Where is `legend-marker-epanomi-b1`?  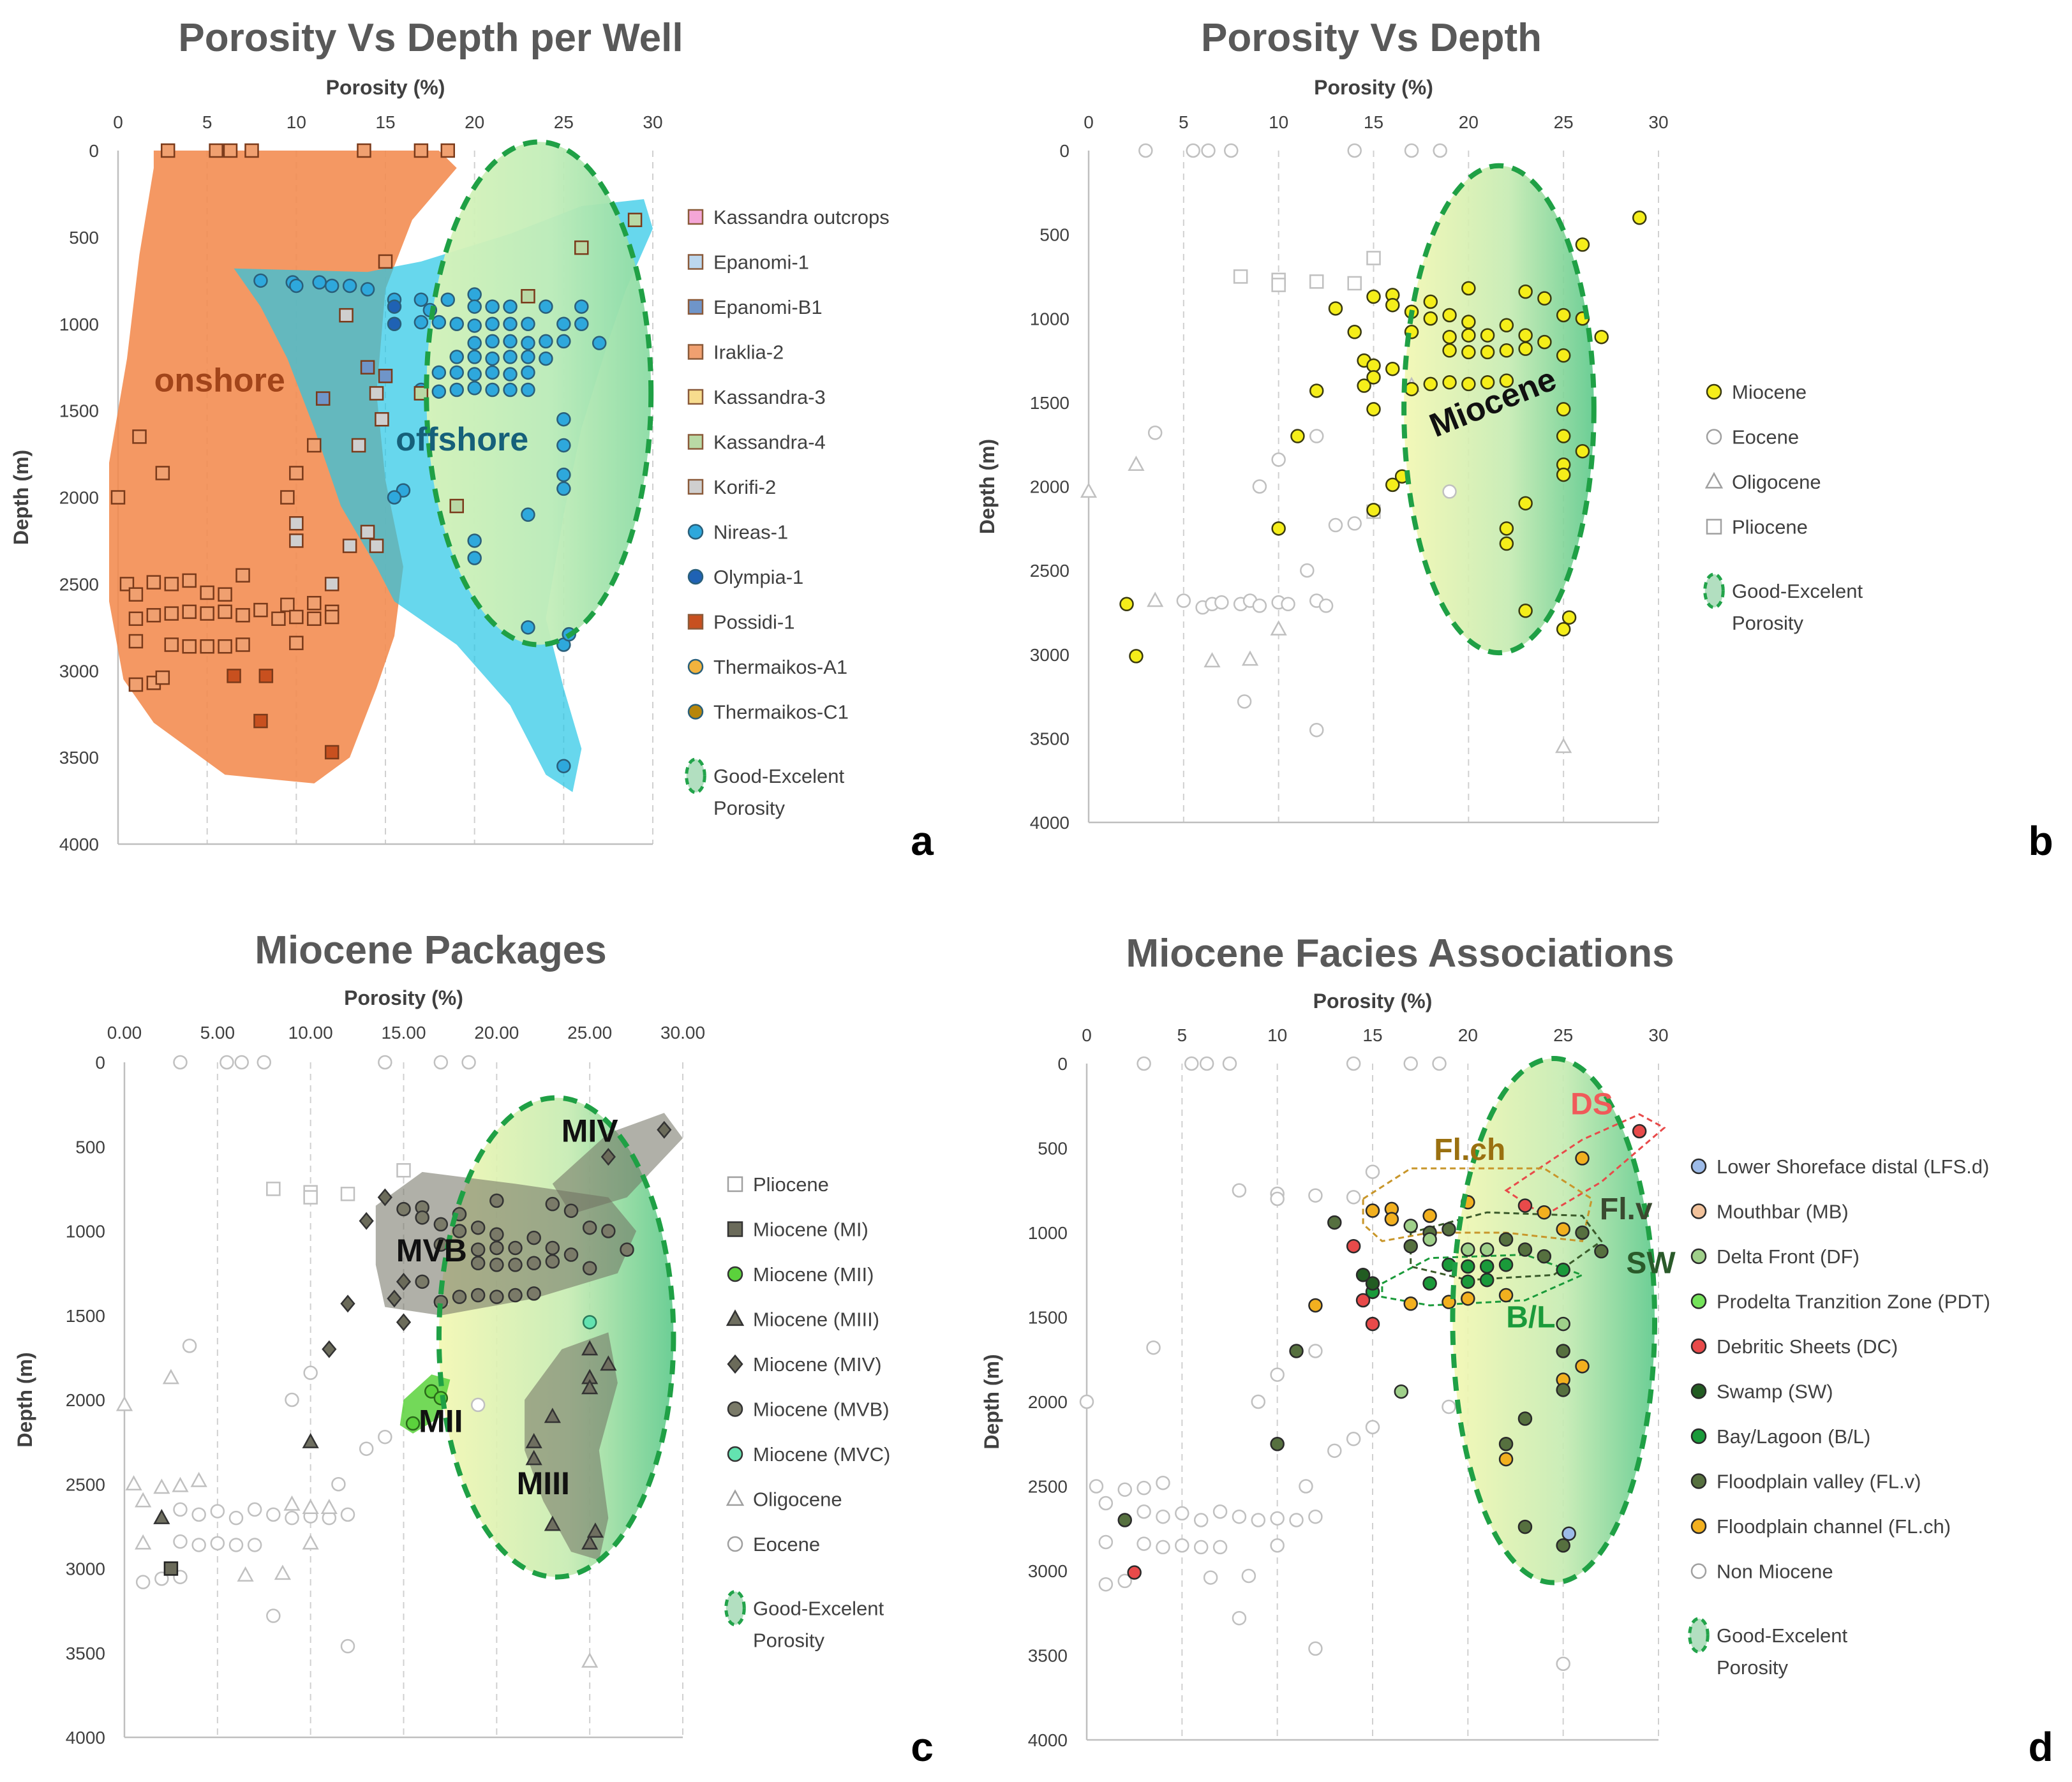
legend-marker-epanomi-b1 is located at coordinates (695, 307).